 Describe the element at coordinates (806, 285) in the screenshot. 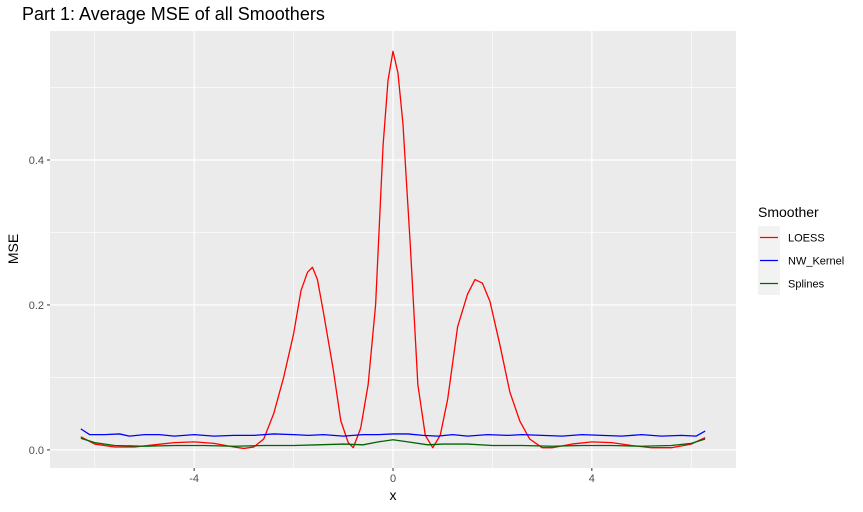

I see `legend-label-splines: Splines` at that location.